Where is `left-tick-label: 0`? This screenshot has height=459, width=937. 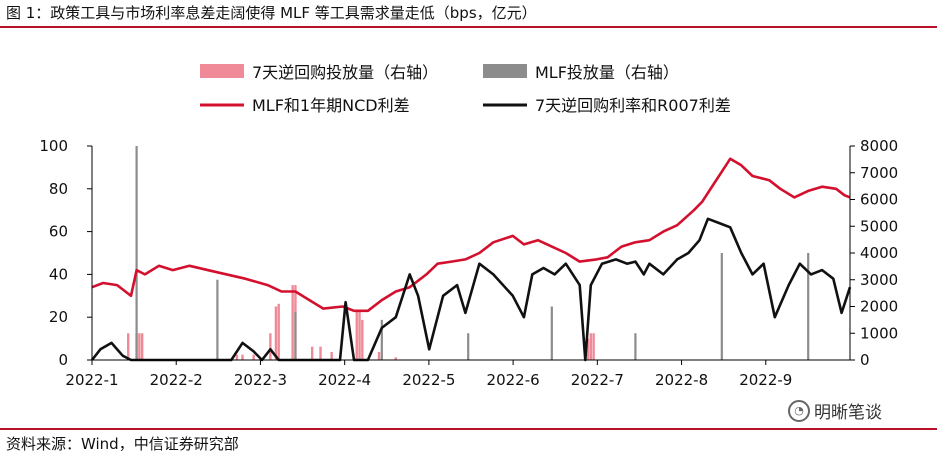 left-tick-label: 0 is located at coordinates (63, 360).